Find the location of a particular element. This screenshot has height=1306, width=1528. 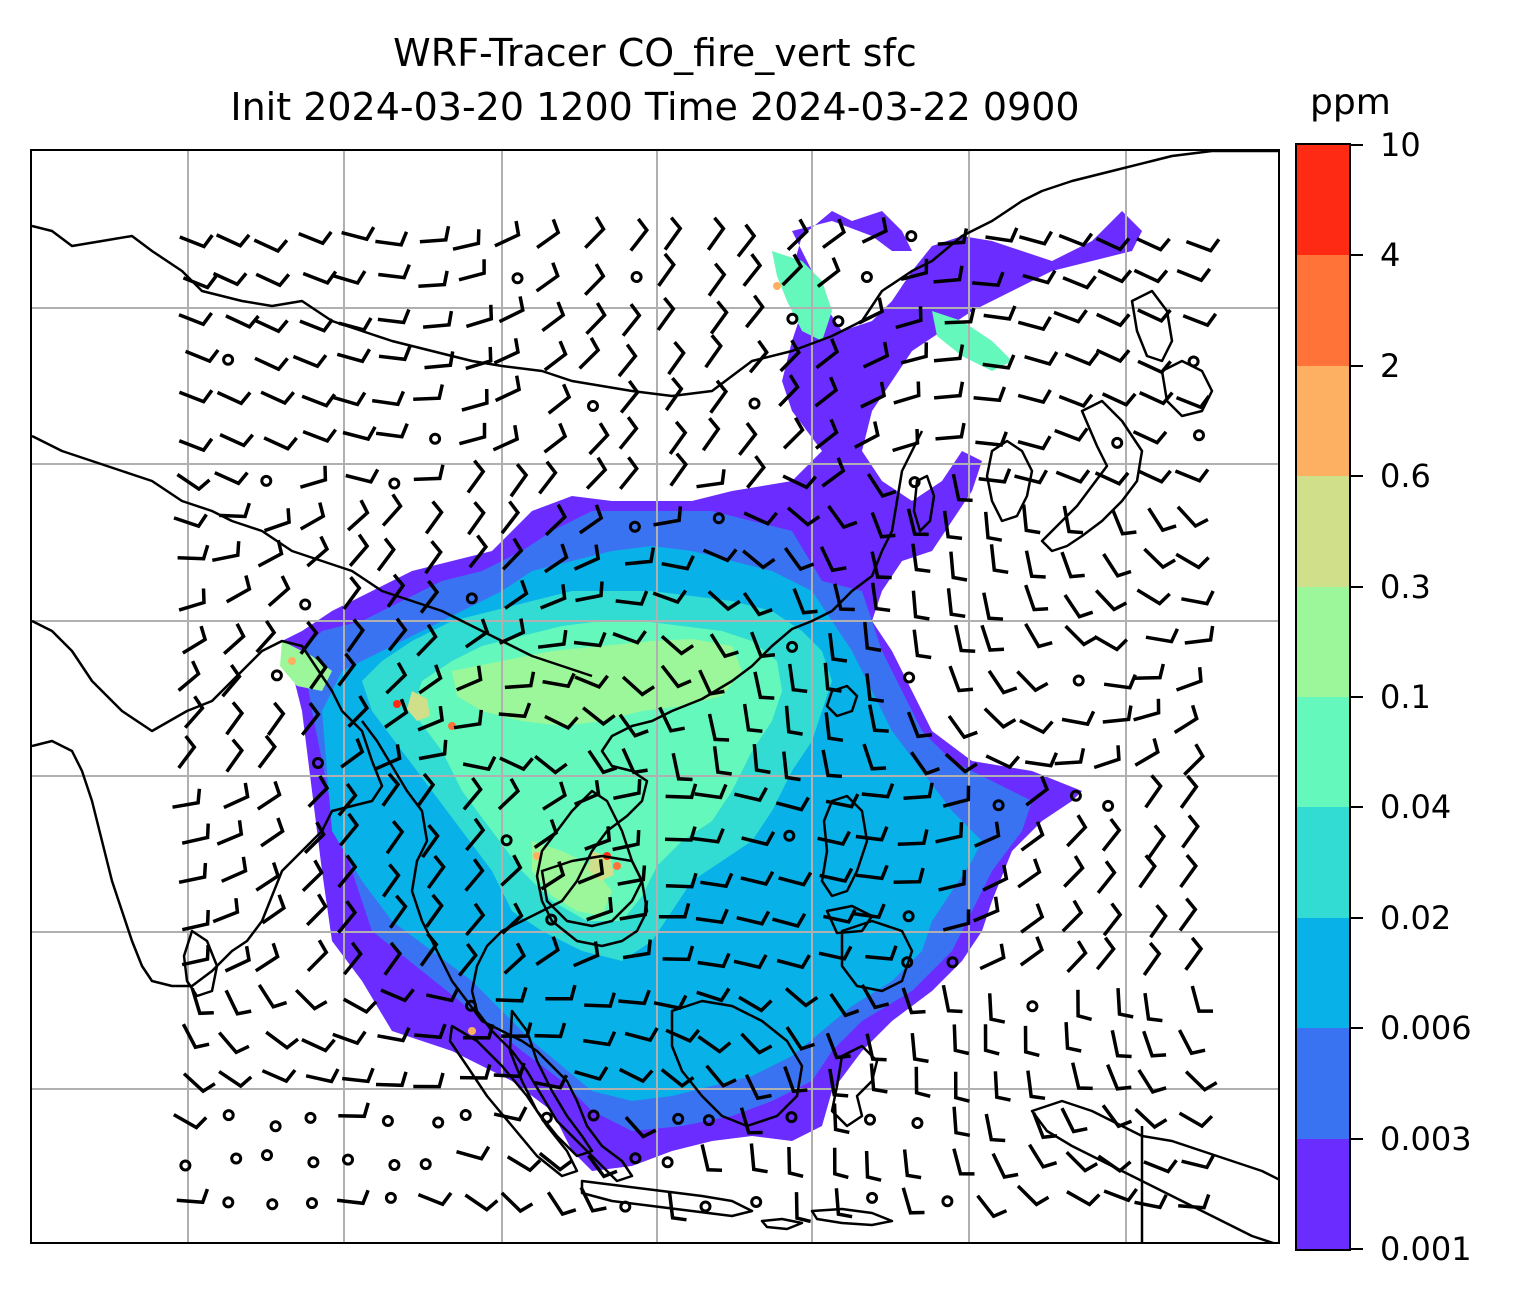

colorbar-tick-label: 0.02 is located at coordinates (1416, 917).